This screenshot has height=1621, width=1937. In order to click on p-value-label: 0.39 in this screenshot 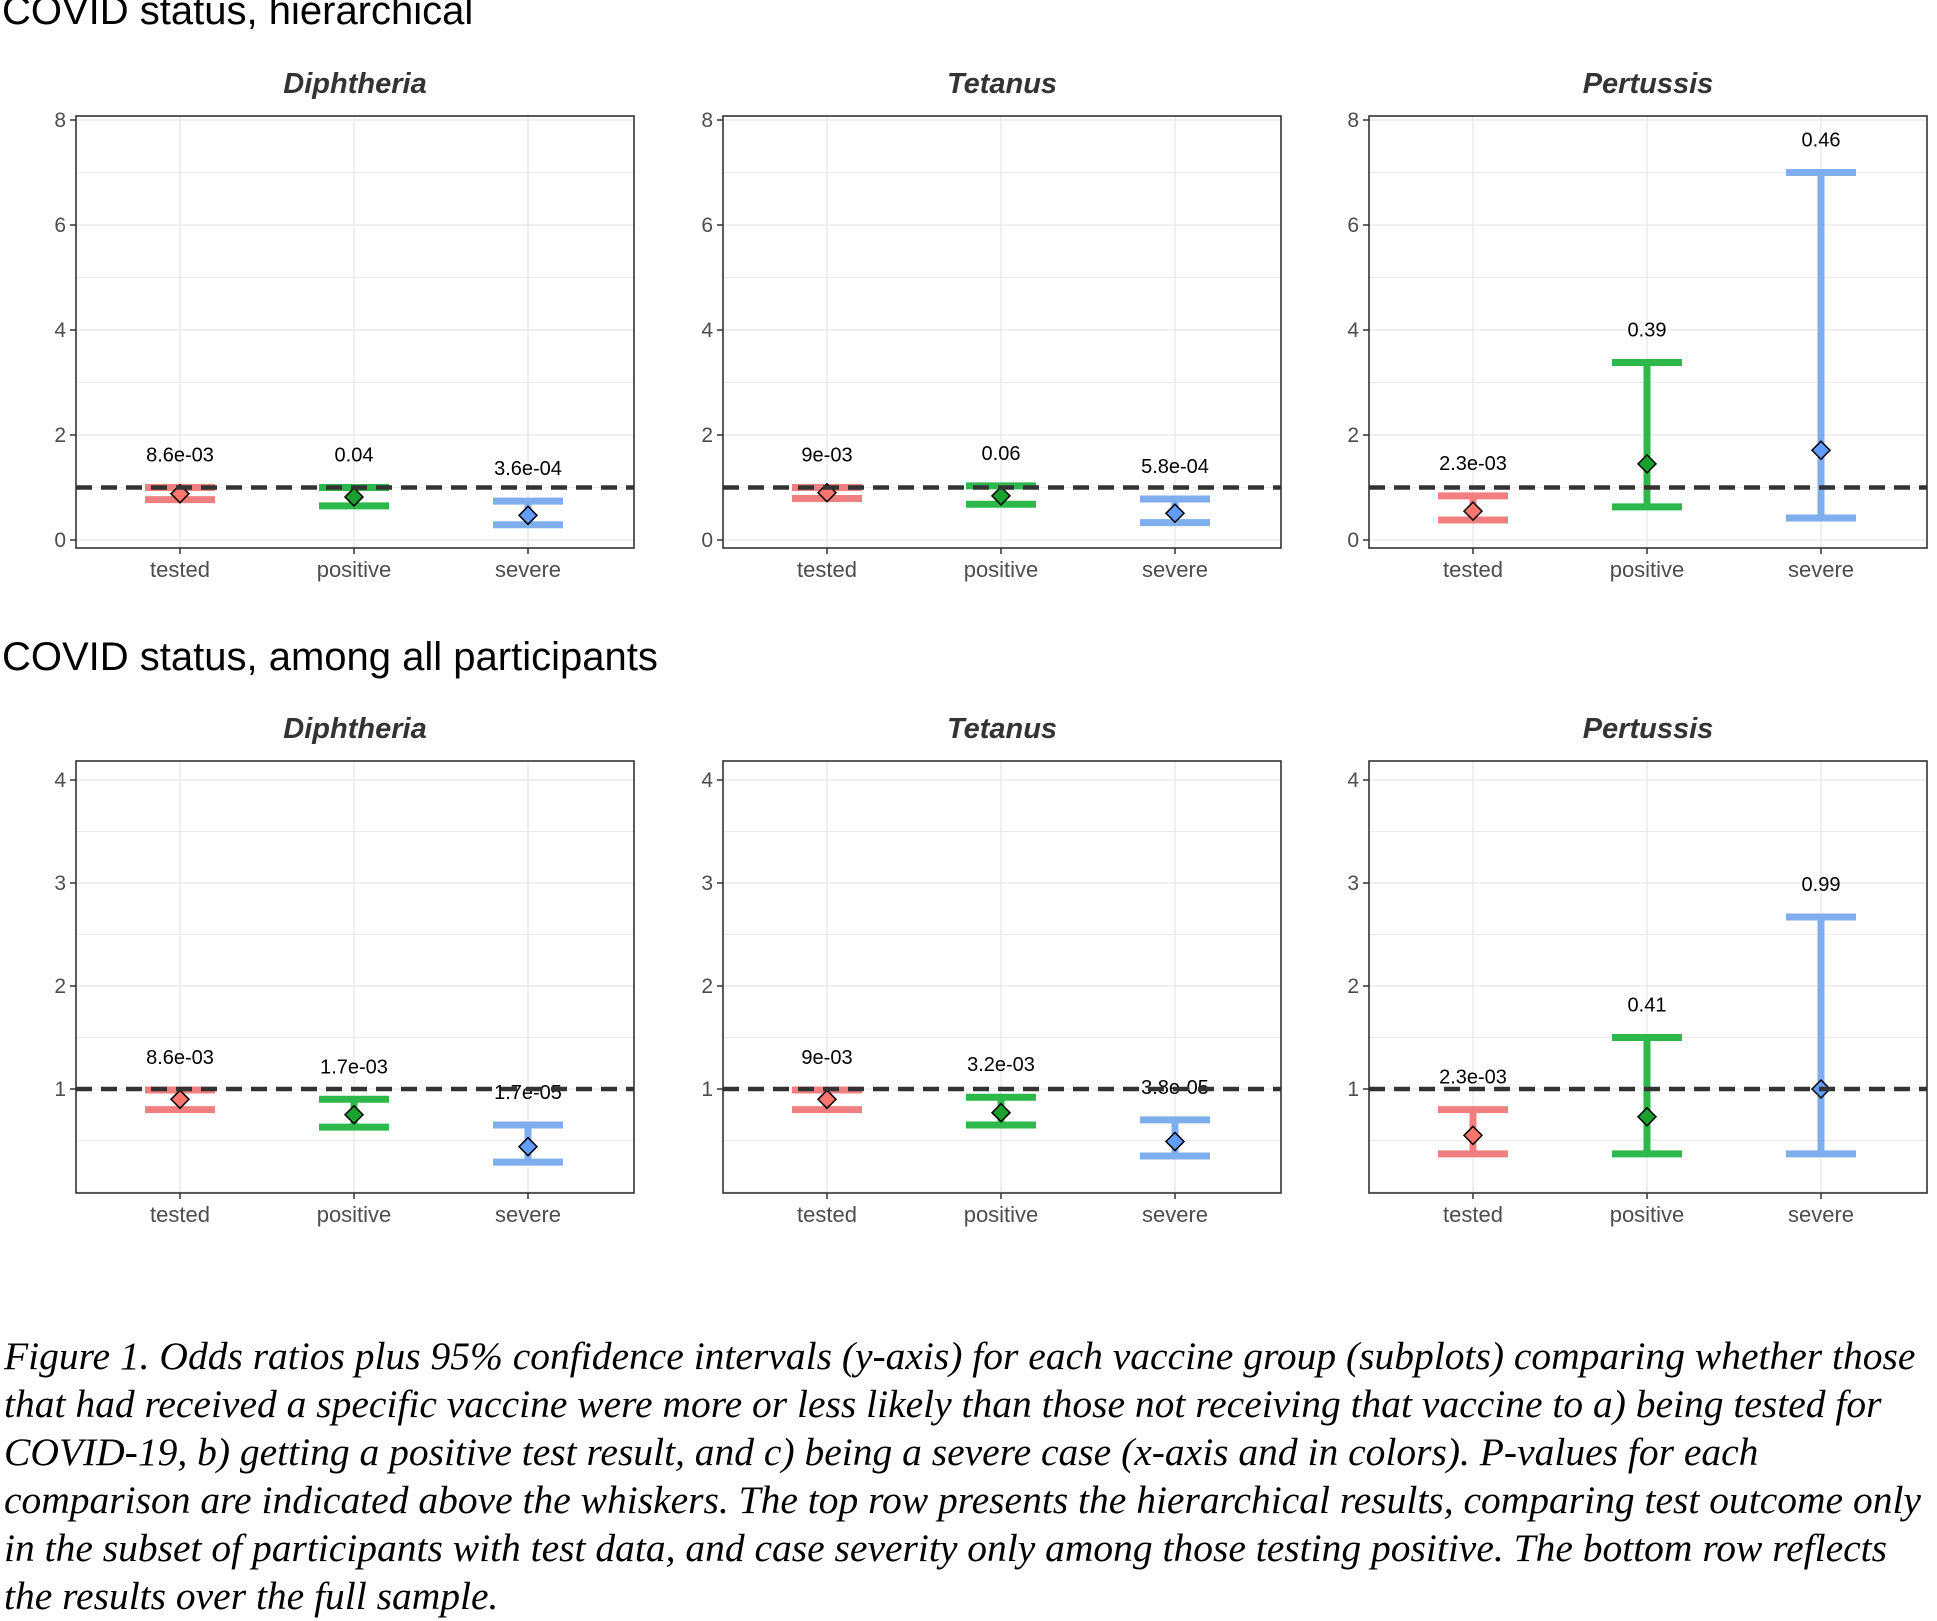, I will do `click(1647, 331)`.